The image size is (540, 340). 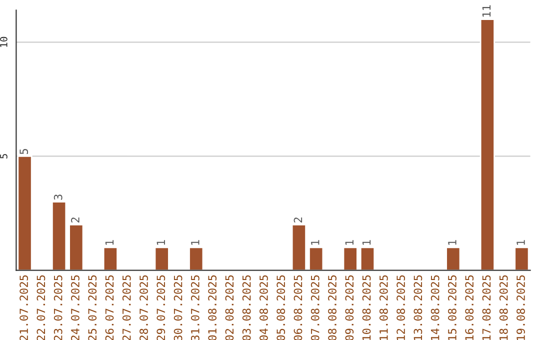 What do you see at coordinates (418, 307) in the screenshot?
I see `x-tick-label: 13.08.2025` at bounding box center [418, 307].